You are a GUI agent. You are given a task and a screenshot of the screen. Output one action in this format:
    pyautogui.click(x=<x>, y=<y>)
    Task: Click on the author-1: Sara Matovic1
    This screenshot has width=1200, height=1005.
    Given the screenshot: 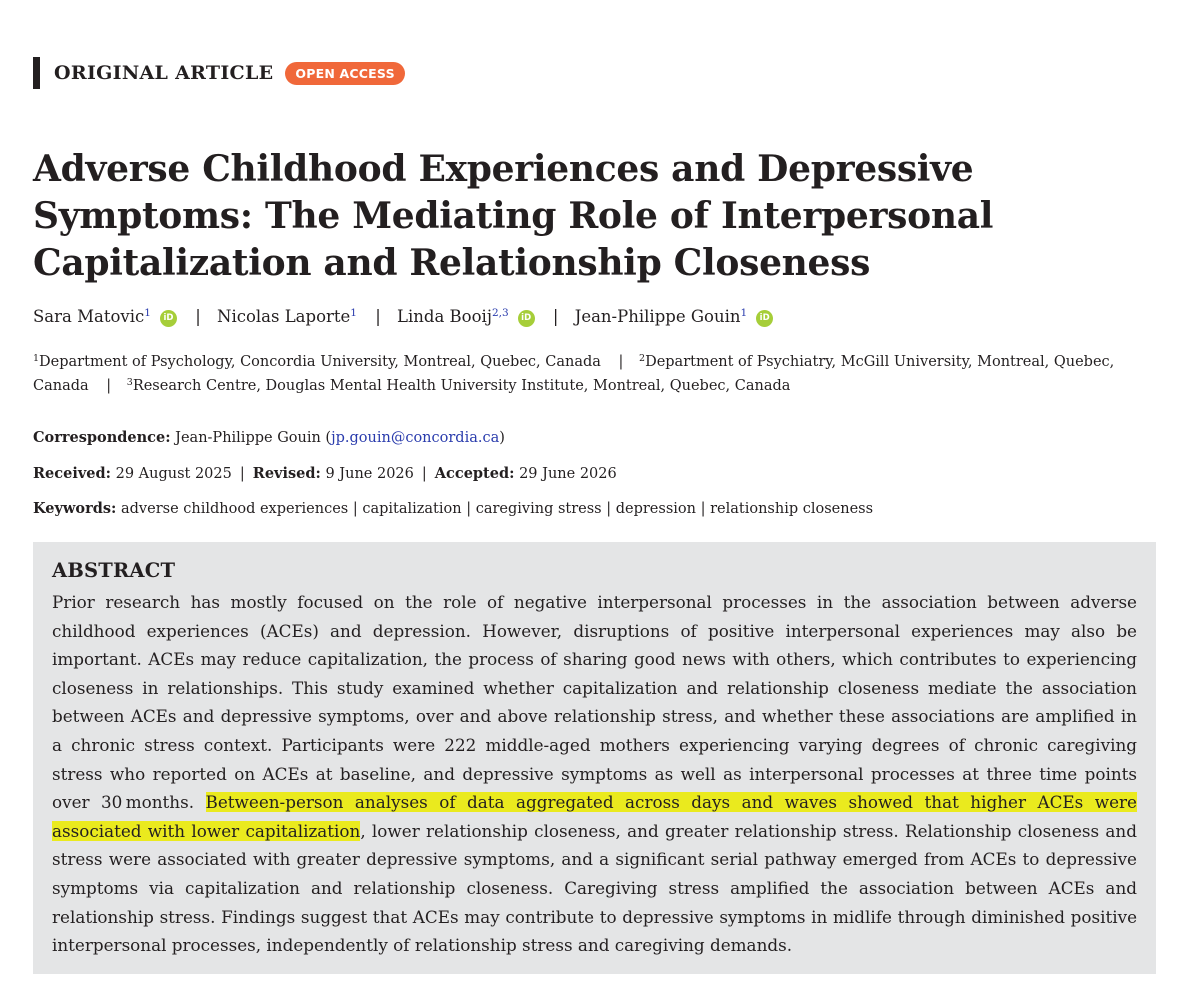 What is the action you would take?
    pyautogui.click(x=92, y=316)
    